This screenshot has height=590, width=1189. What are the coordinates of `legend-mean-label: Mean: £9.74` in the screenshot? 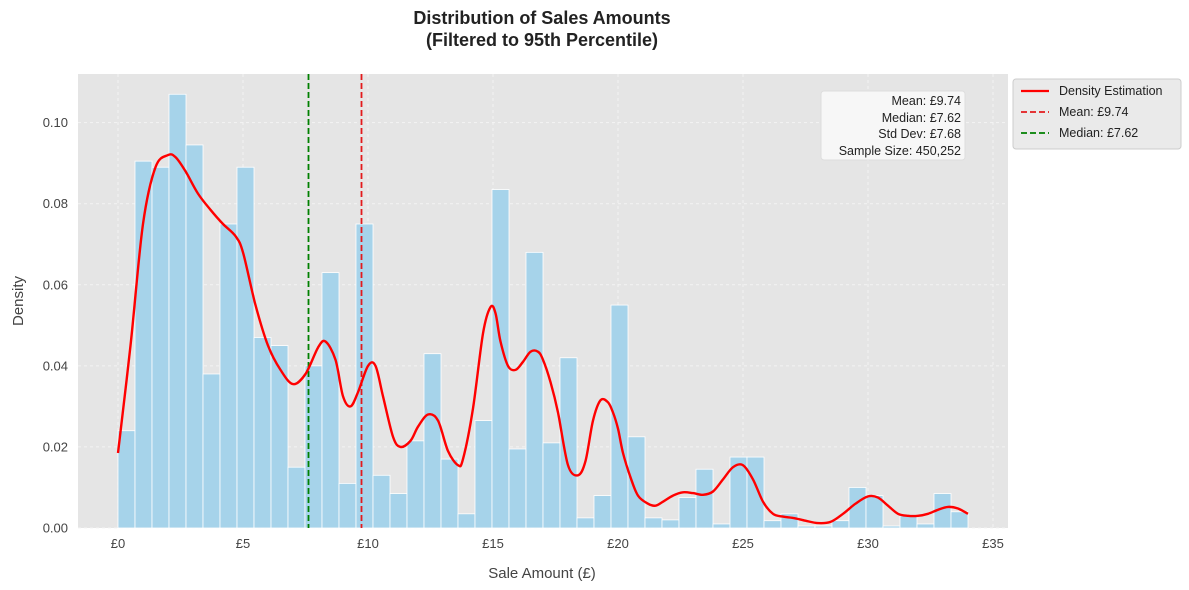 It's located at (1094, 112).